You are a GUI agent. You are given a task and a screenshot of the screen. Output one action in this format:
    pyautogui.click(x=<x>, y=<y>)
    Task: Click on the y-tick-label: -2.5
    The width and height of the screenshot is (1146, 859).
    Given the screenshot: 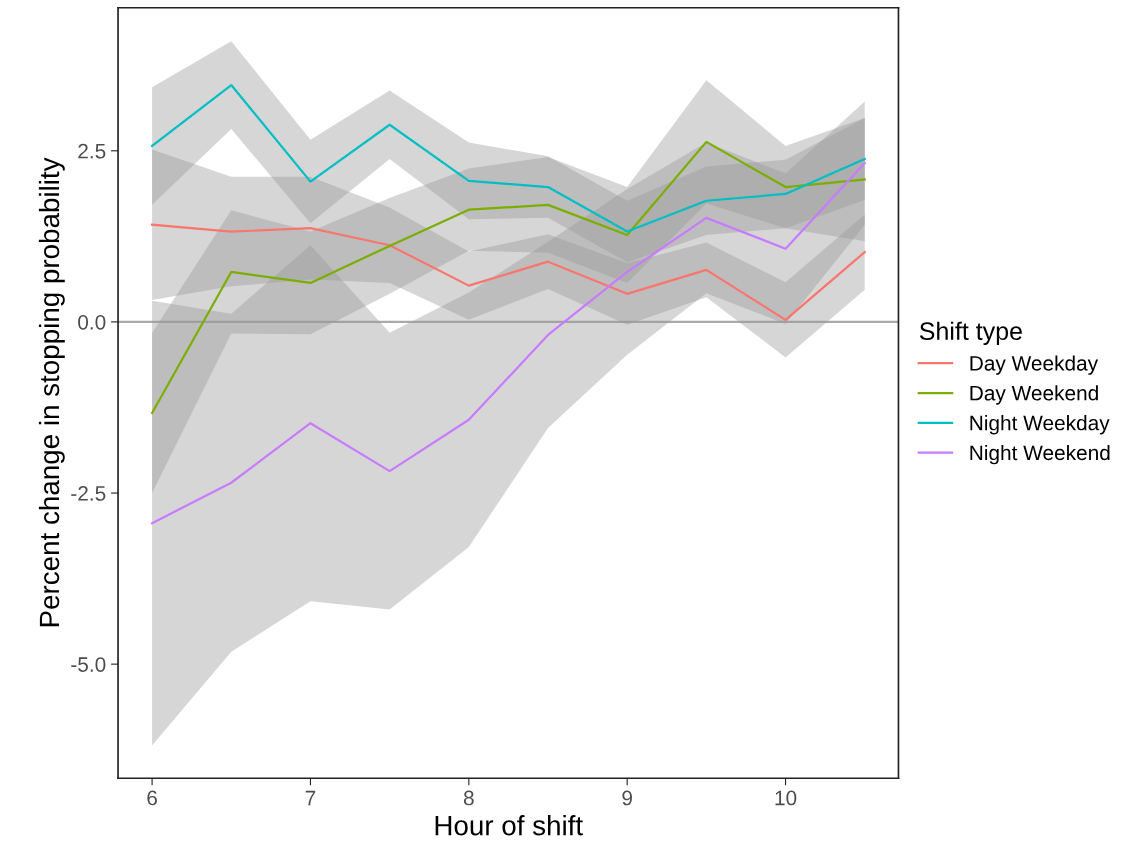 What is the action you would take?
    pyautogui.click(x=88, y=493)
    